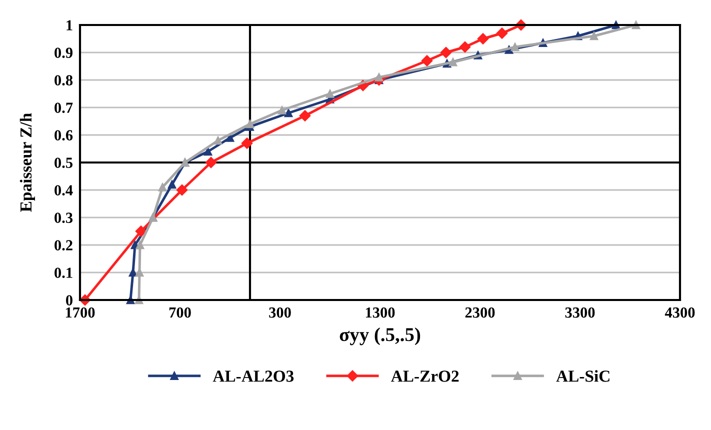 The image size is (711, 430). I want to click on x-axis-title: σyy (.5,.5), so click(380, 337).